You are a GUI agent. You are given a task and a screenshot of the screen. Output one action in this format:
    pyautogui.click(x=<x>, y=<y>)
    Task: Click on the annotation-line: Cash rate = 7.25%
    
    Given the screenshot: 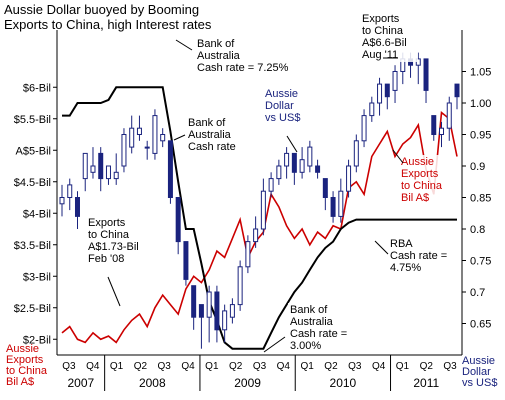 What is the action you would take?
    pyautogui.click(x=243, y=68)
    